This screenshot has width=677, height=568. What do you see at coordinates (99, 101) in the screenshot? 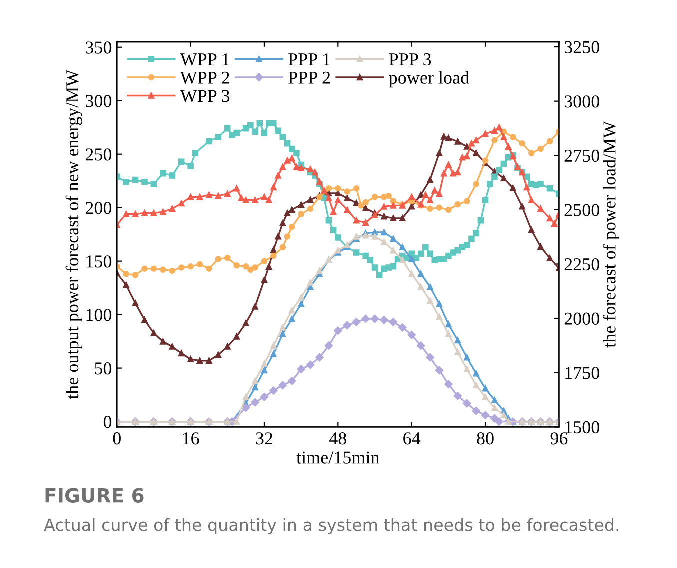
I see `y-tick-label: 300` at bounding box center [99, 101].